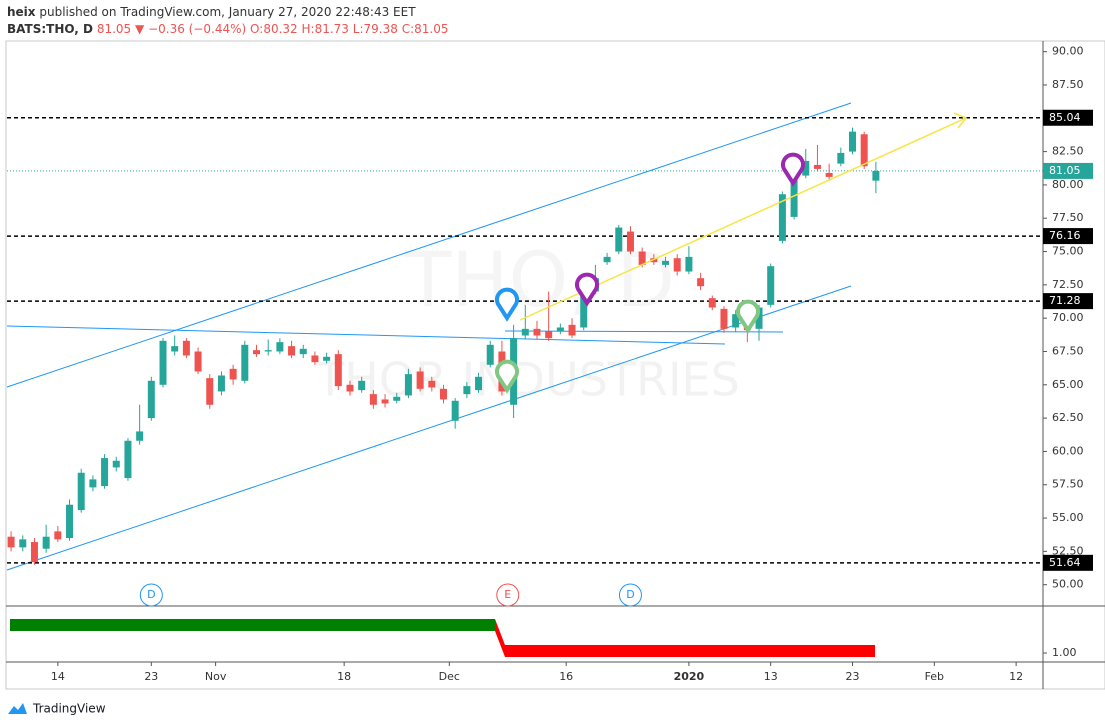  Describe the element at coordinates (21, 12) in the screenshot. I see `author: heix` at that location.